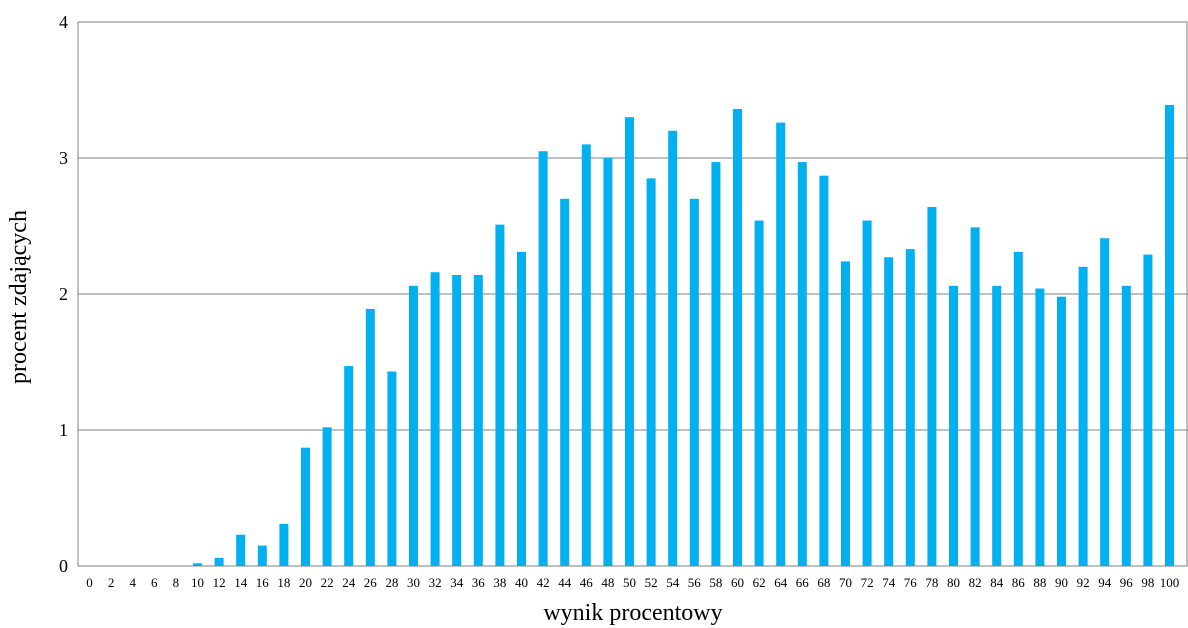 The width and height of the screenshot is (1188, 628). I want to click on x-axis-label: wynik procentowy, so click(632, 613).